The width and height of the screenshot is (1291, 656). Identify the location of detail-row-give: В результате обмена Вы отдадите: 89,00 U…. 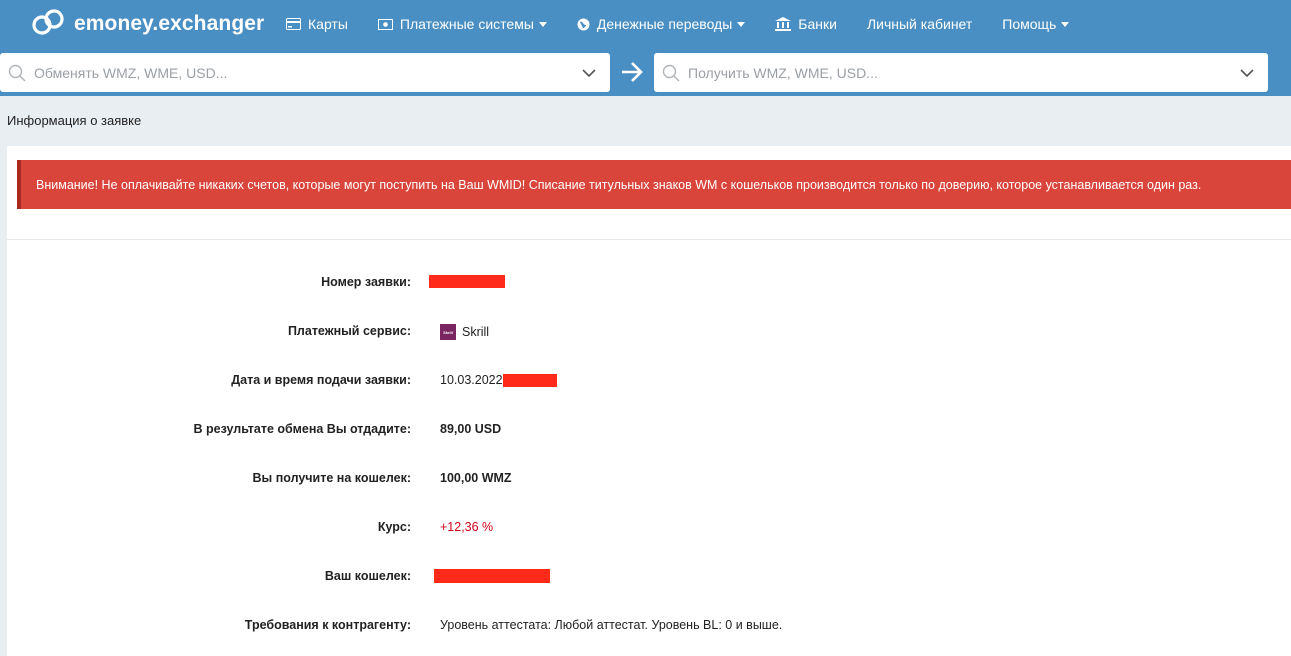
(649, 432).